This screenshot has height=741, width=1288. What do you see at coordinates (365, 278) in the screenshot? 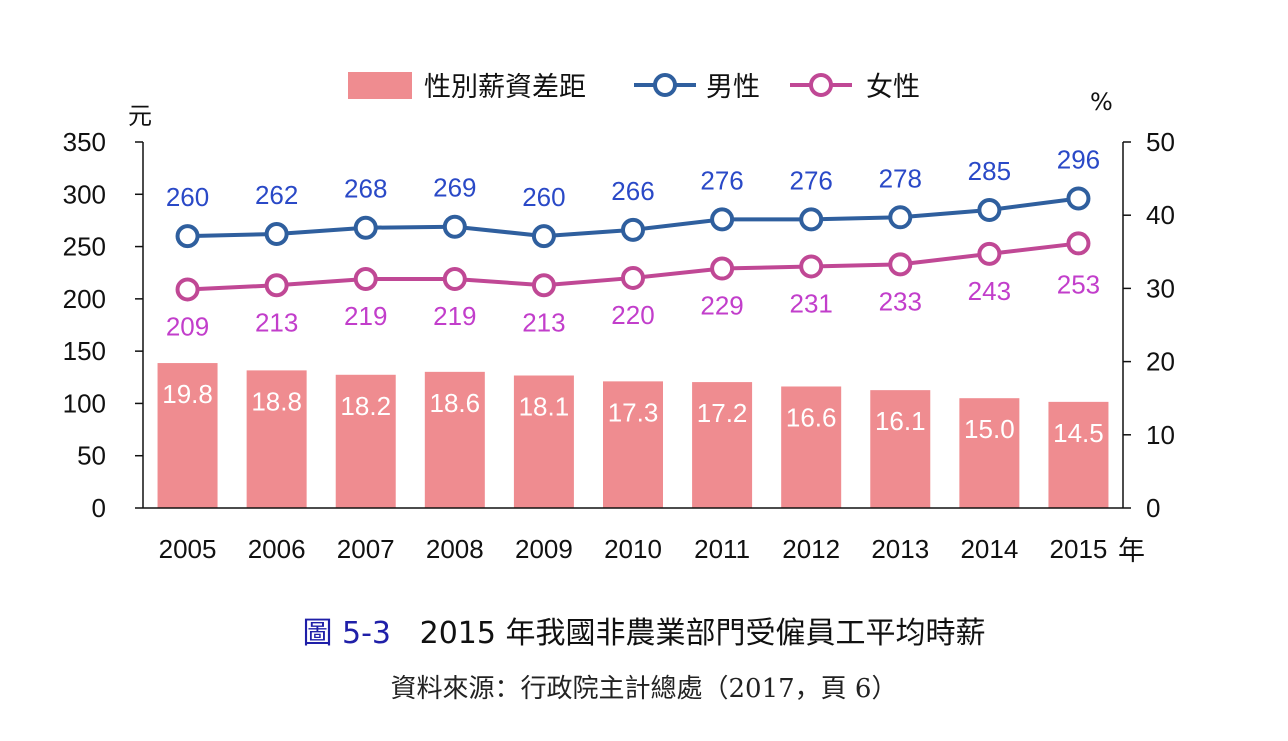
I see `point-female-2007` at bounding box center [365, 278].